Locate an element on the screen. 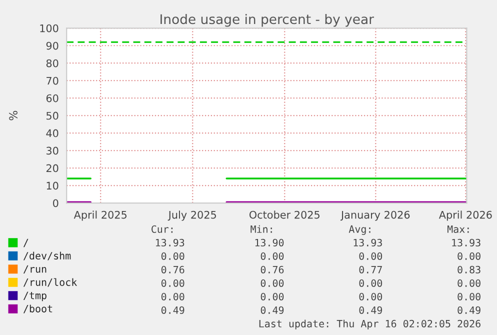 The image size is (497, 335). legend-label: /boot is located at coordinates (37, 309).